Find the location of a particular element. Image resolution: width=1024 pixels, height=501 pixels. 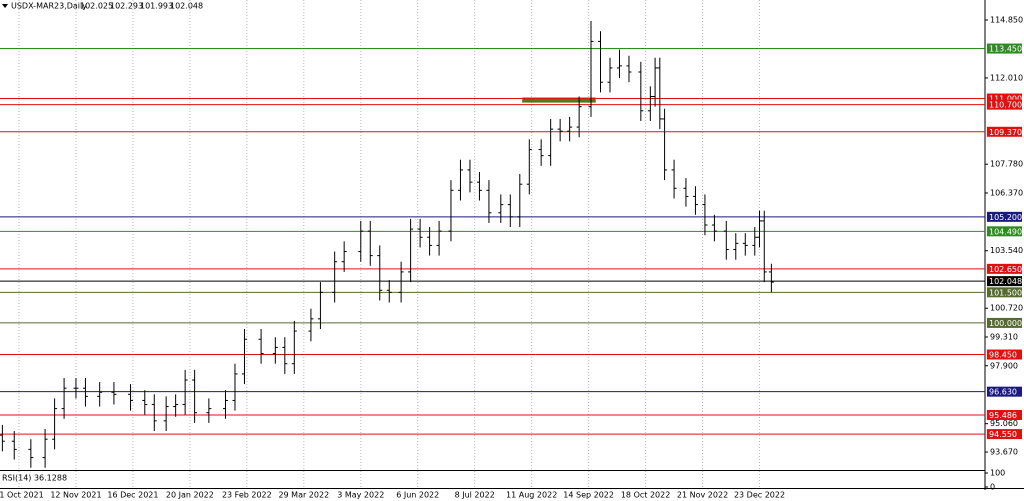

level-label: 105.200 is located at coordinates (1005, 217).